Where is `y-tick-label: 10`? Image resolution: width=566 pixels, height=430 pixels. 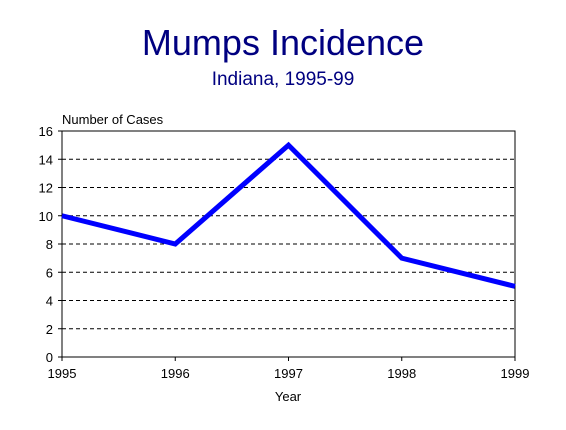
y-tick-label: 10 is located at coordinates (46, 216).